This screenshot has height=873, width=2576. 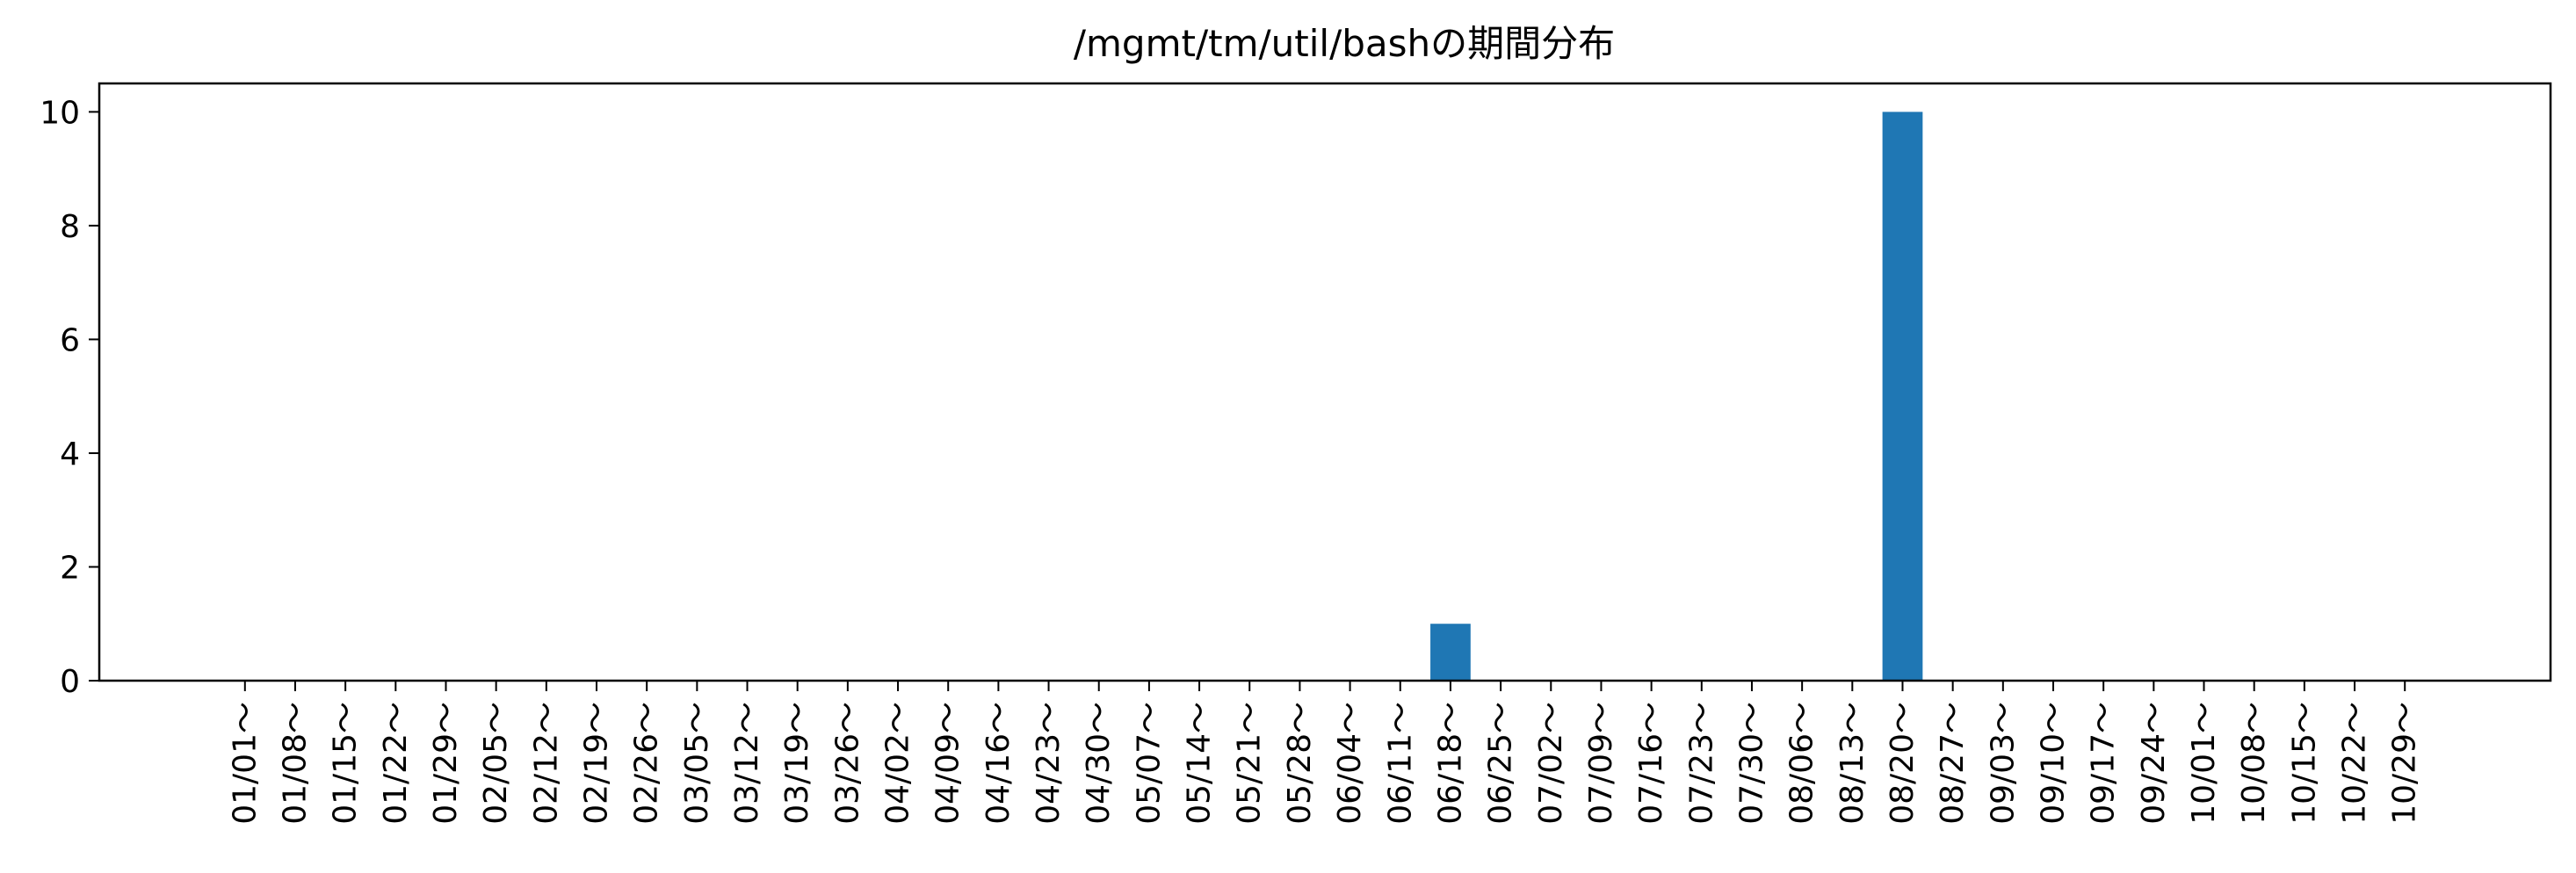 I want to click on x-tick-label: 02/19～, so click(x=597, y=763).